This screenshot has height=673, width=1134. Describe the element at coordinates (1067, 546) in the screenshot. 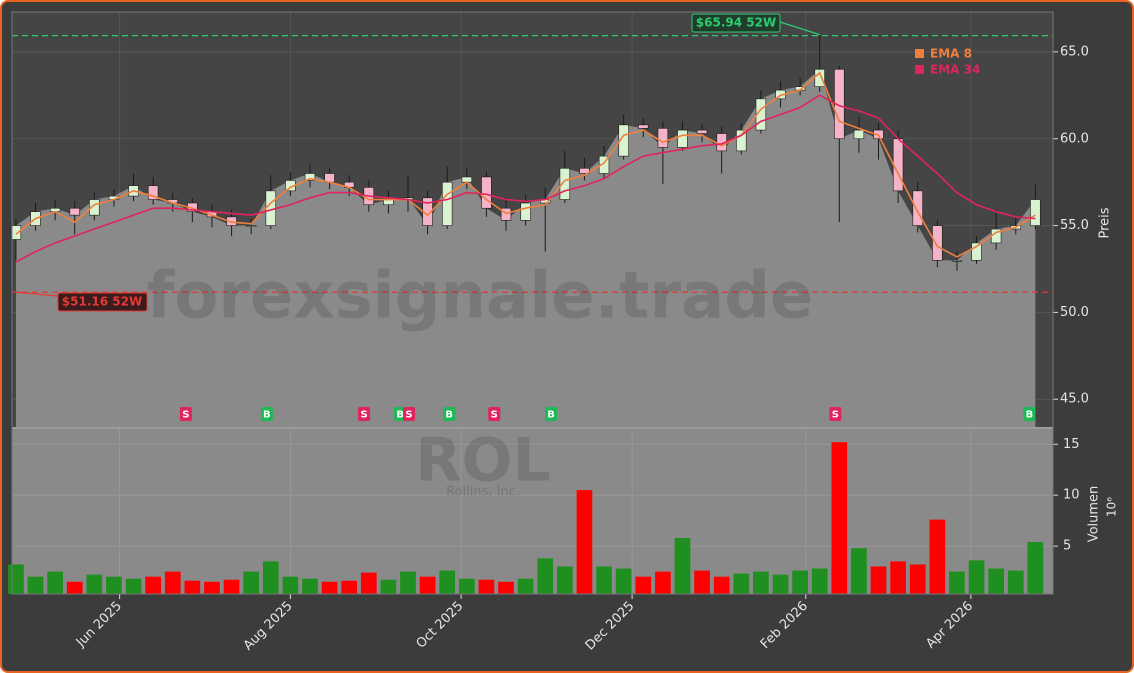

I see `y-tick-label: 5` at that location.